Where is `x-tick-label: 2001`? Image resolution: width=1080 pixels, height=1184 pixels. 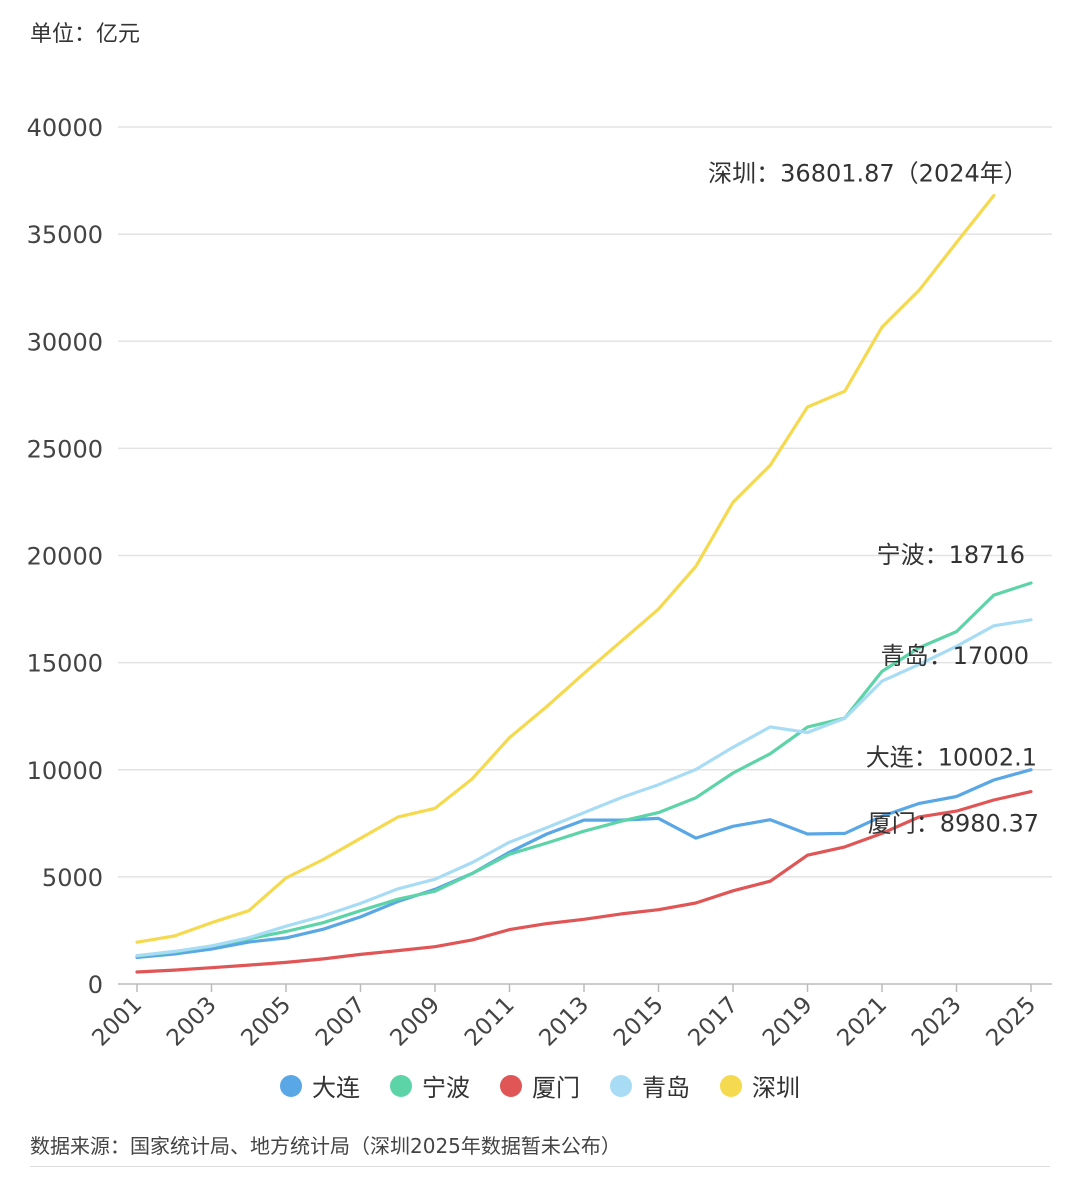
x-tick-label: 2001 is located at coordinates (117, 1022).